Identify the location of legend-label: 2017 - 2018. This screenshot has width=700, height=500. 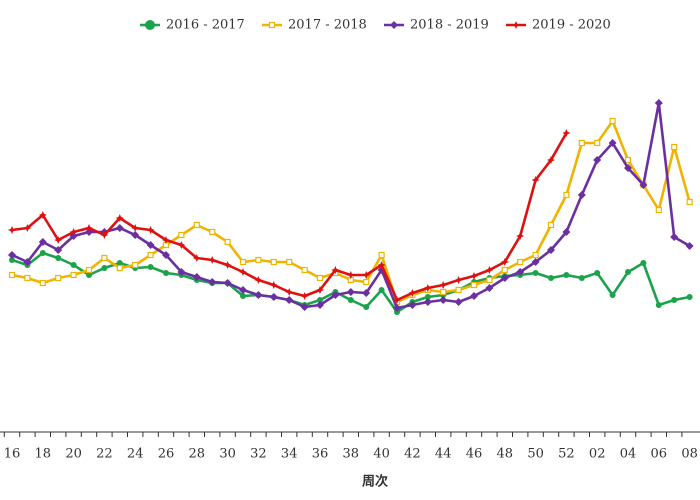
(327, 25).